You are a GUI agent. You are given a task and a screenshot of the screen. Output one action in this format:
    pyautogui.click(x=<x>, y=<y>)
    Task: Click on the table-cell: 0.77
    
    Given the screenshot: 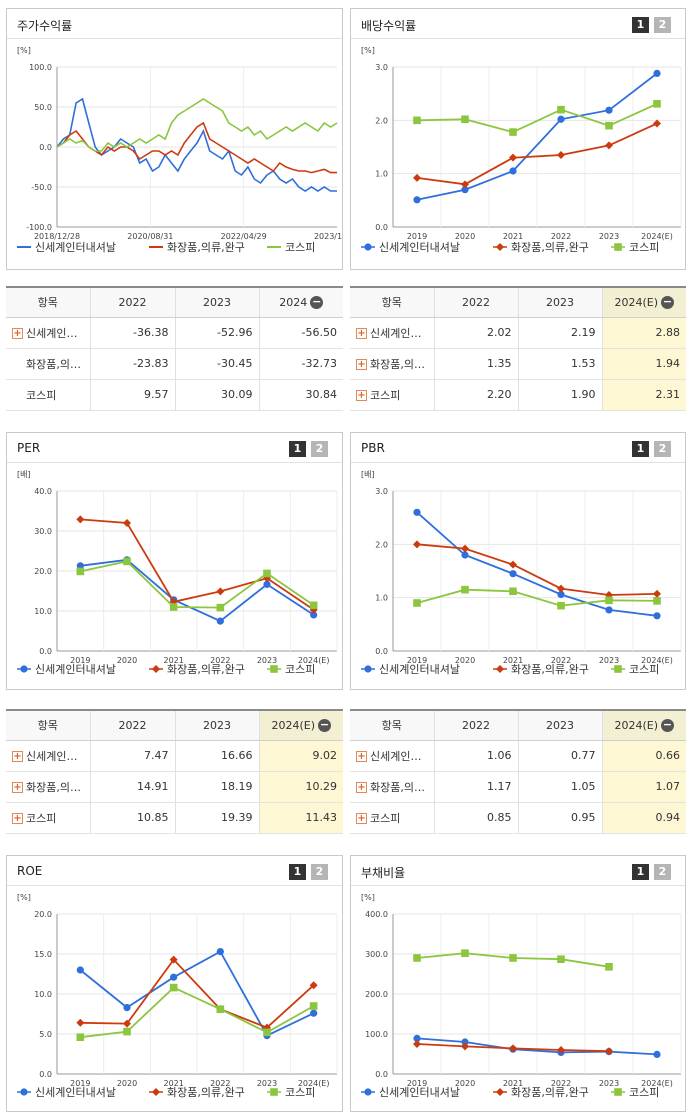 What is the action you would take?
    pyautogui.click(x=559, y=756)
    